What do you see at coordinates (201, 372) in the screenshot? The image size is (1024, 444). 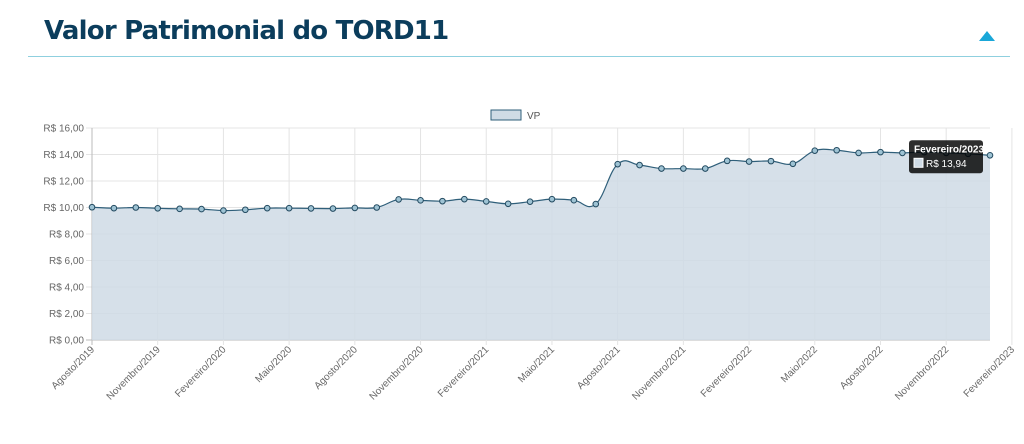 I see `x-tick-label: Fevereiro/2020` at bounding box center [201, 372].